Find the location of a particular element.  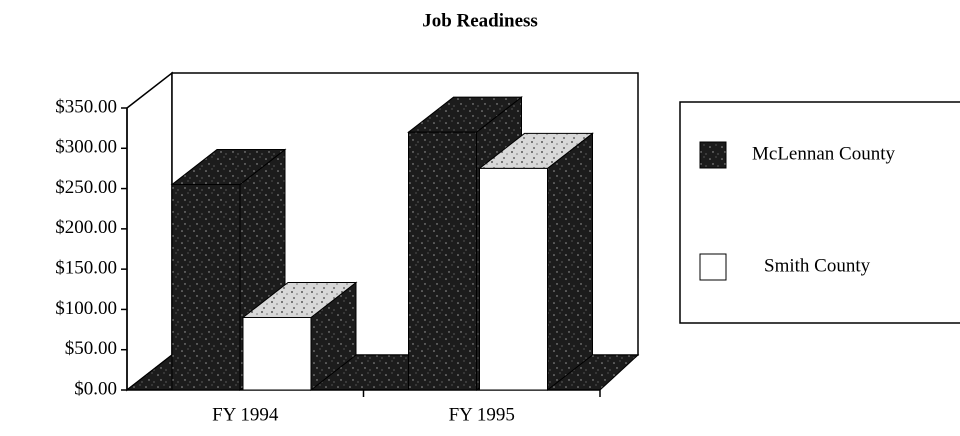

y-tick-label: $50.00 is located at coordinates (91, 348).